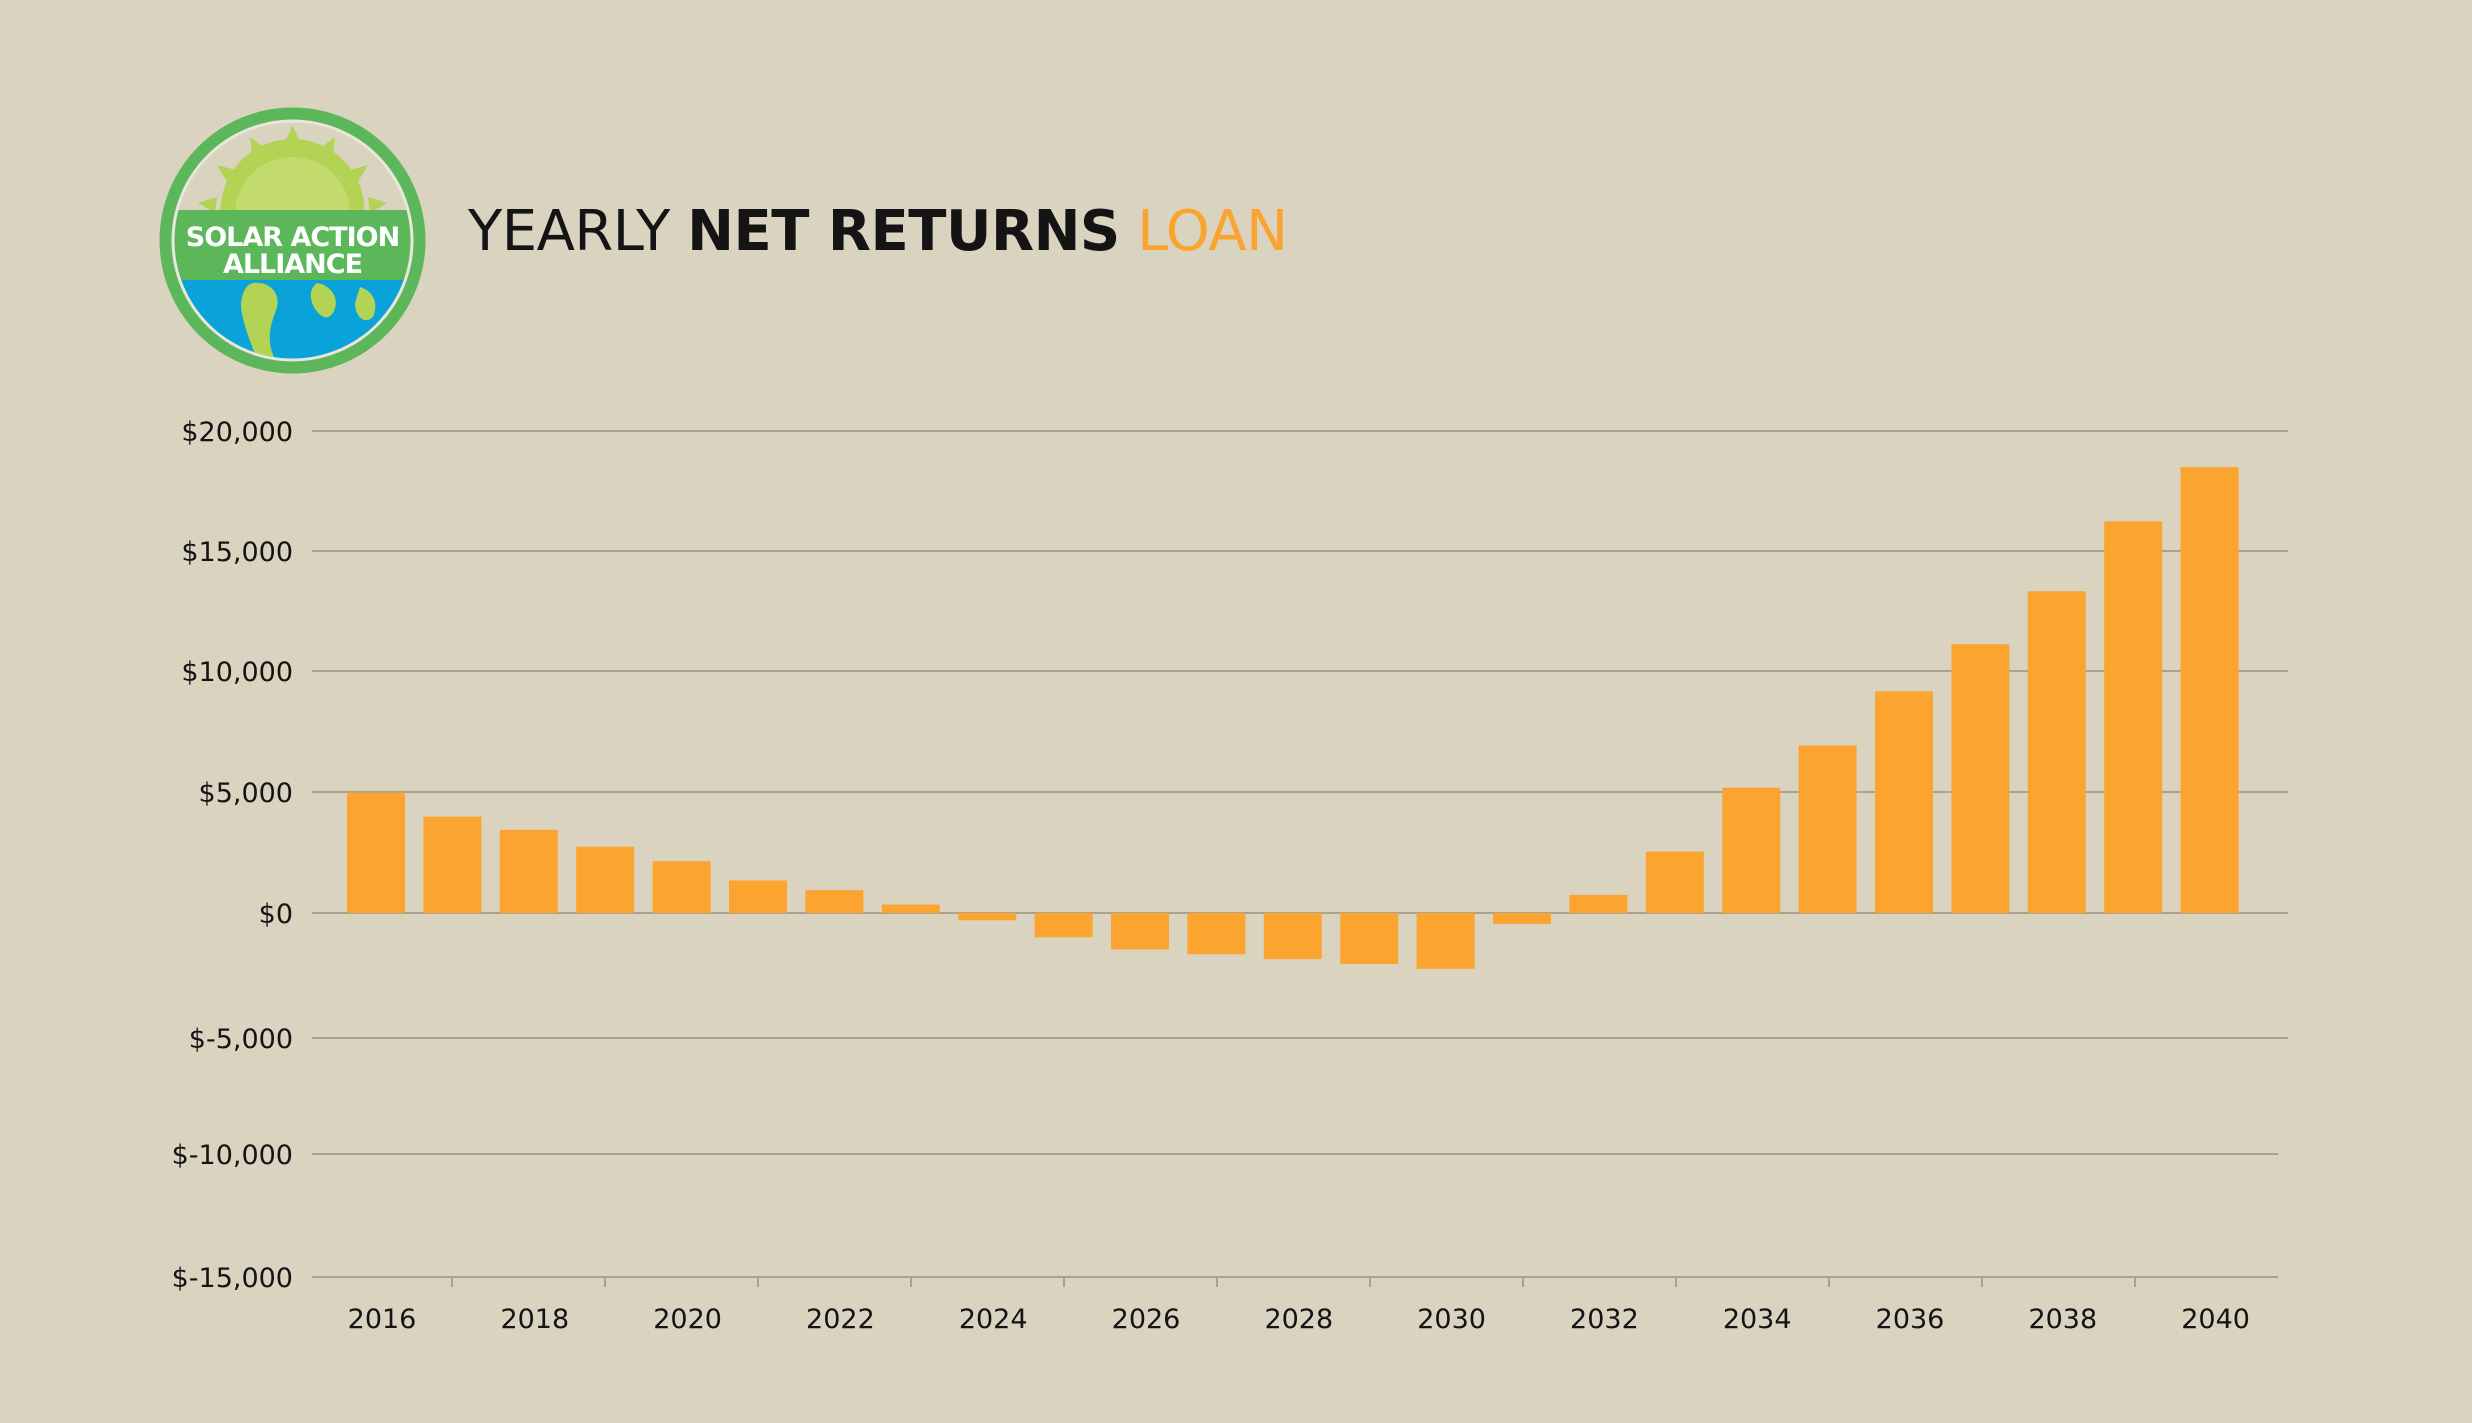  What do you see at coordinates (1757, 1319) in the screenshot?
I see `x-tick-label: 2034` at bounding box center [1757, 1319].